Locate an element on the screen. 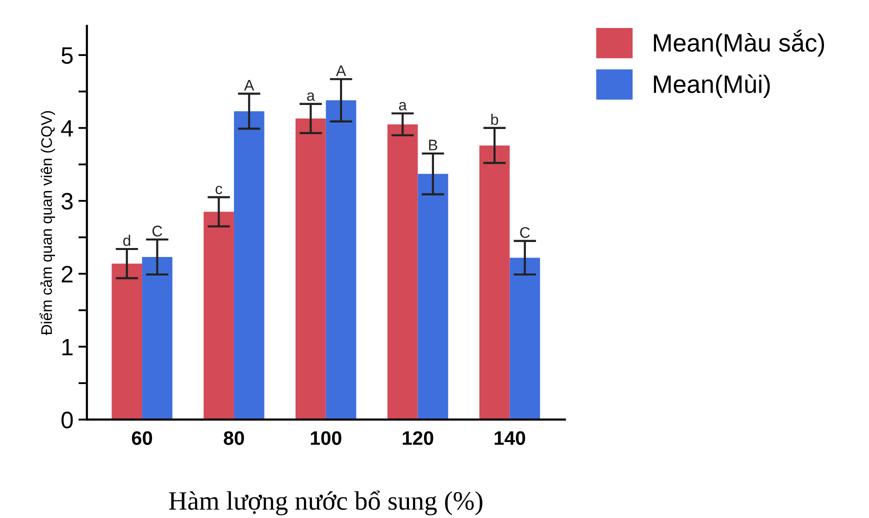  x-tick-label: 80 is located at coordinates (234, 438).